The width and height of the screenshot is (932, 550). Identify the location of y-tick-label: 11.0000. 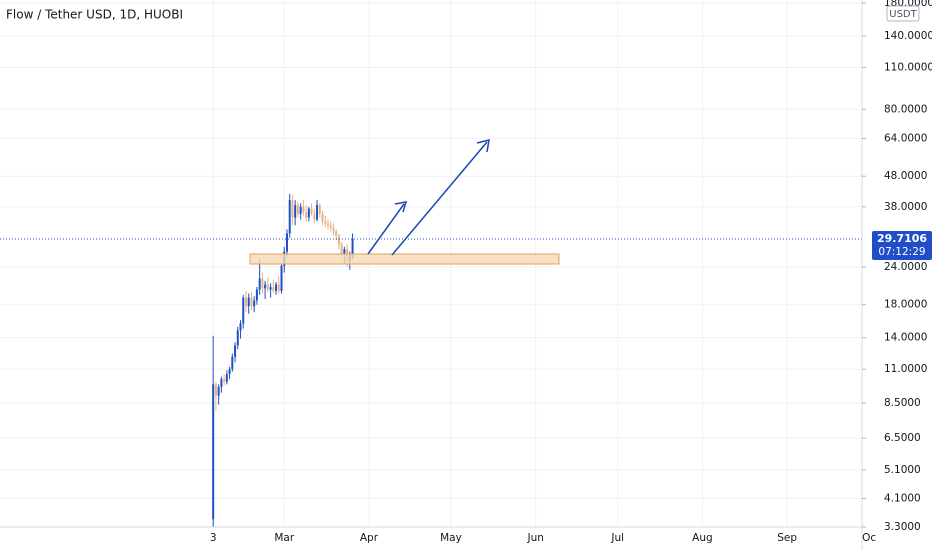
(905, 369).